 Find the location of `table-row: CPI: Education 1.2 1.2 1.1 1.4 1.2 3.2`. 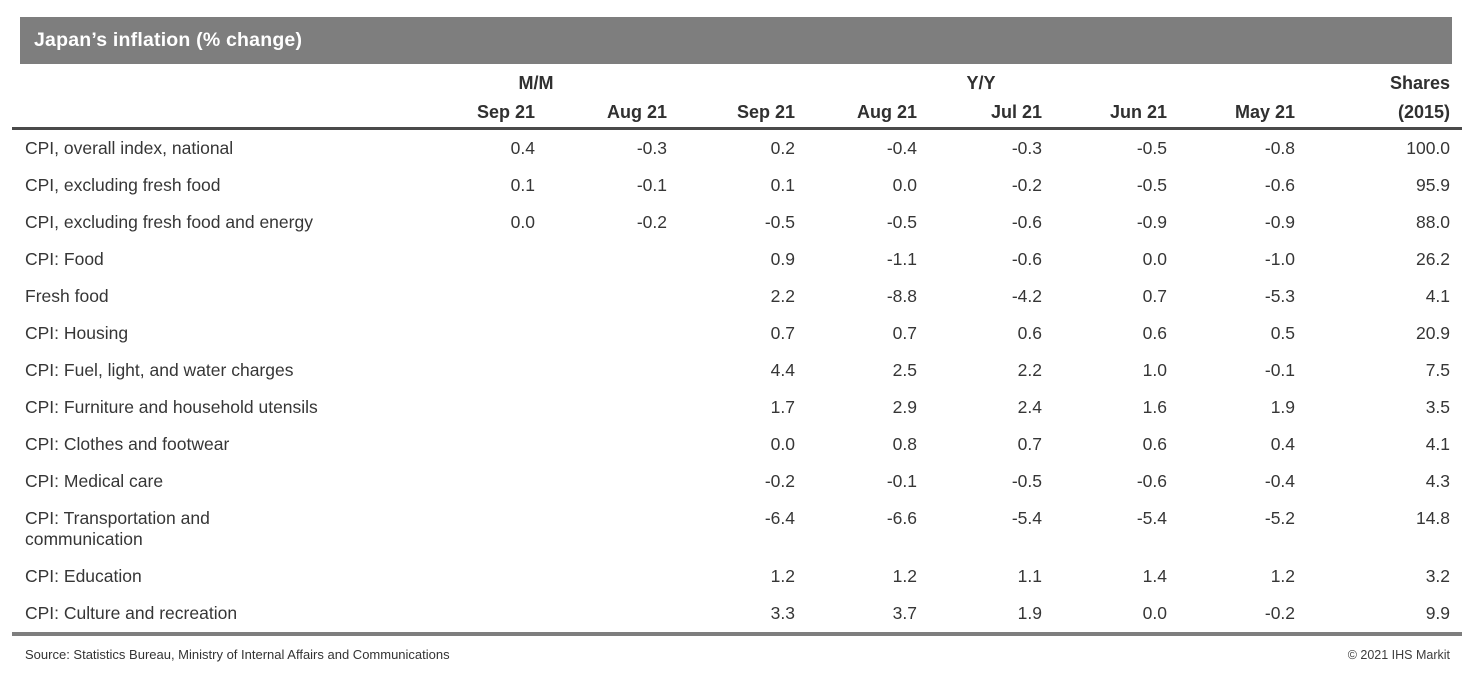

table-row: CPI: Education 1.2 1.2 1.1 1.4 1.2 3.2 is located at coordinates (737, 576).